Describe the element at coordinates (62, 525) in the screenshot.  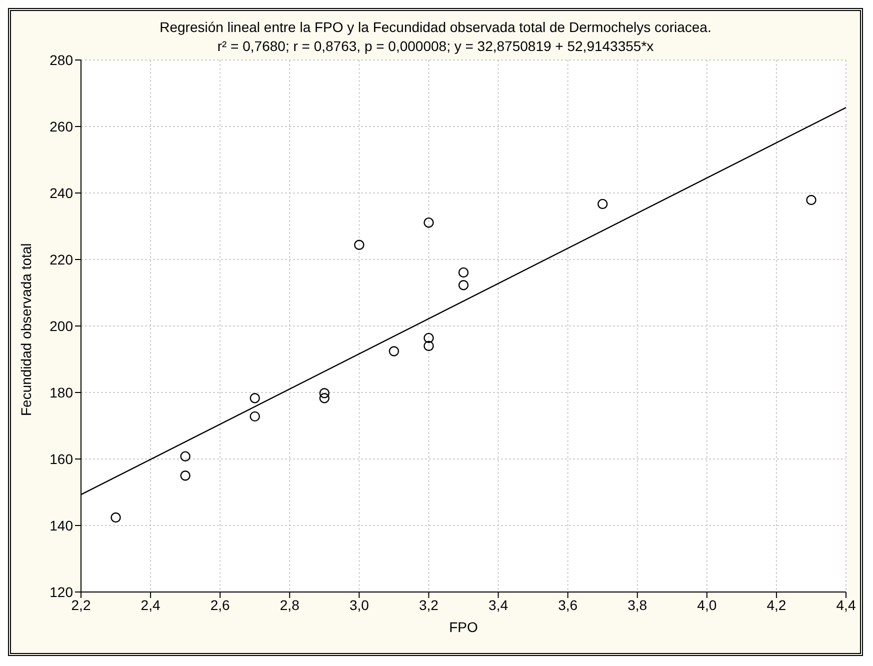
I see `y-tick-label: 140` at that location.